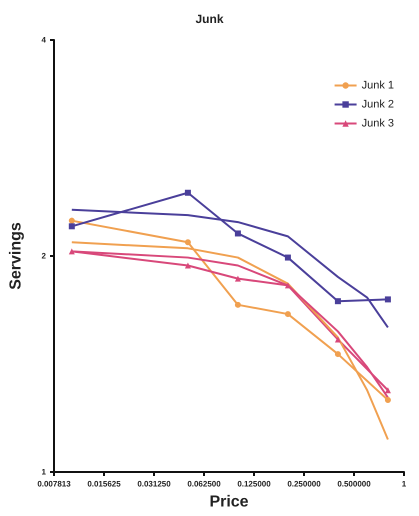  Describe the element at coordinates (44, 472) in the screenshot. I see `y-tick-label: 1` at that location.